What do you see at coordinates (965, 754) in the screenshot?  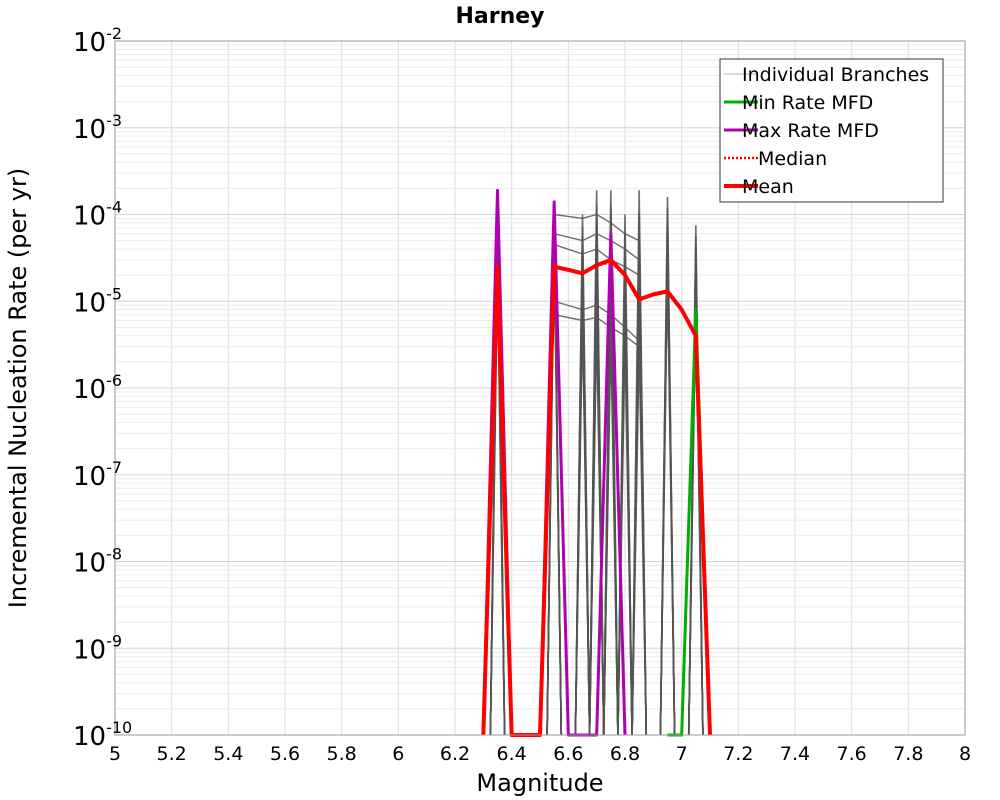 I see `x-tick-label: 8` at bounding box center [965, 754].